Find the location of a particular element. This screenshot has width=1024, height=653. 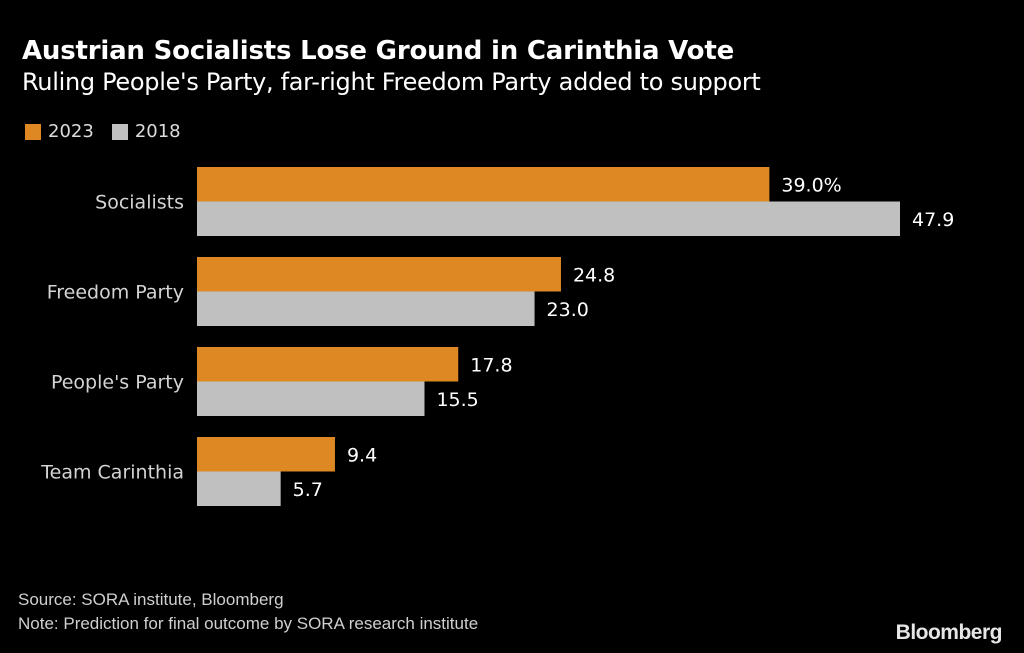

legend: 2023 2018 is located at coordinates (112, 131).